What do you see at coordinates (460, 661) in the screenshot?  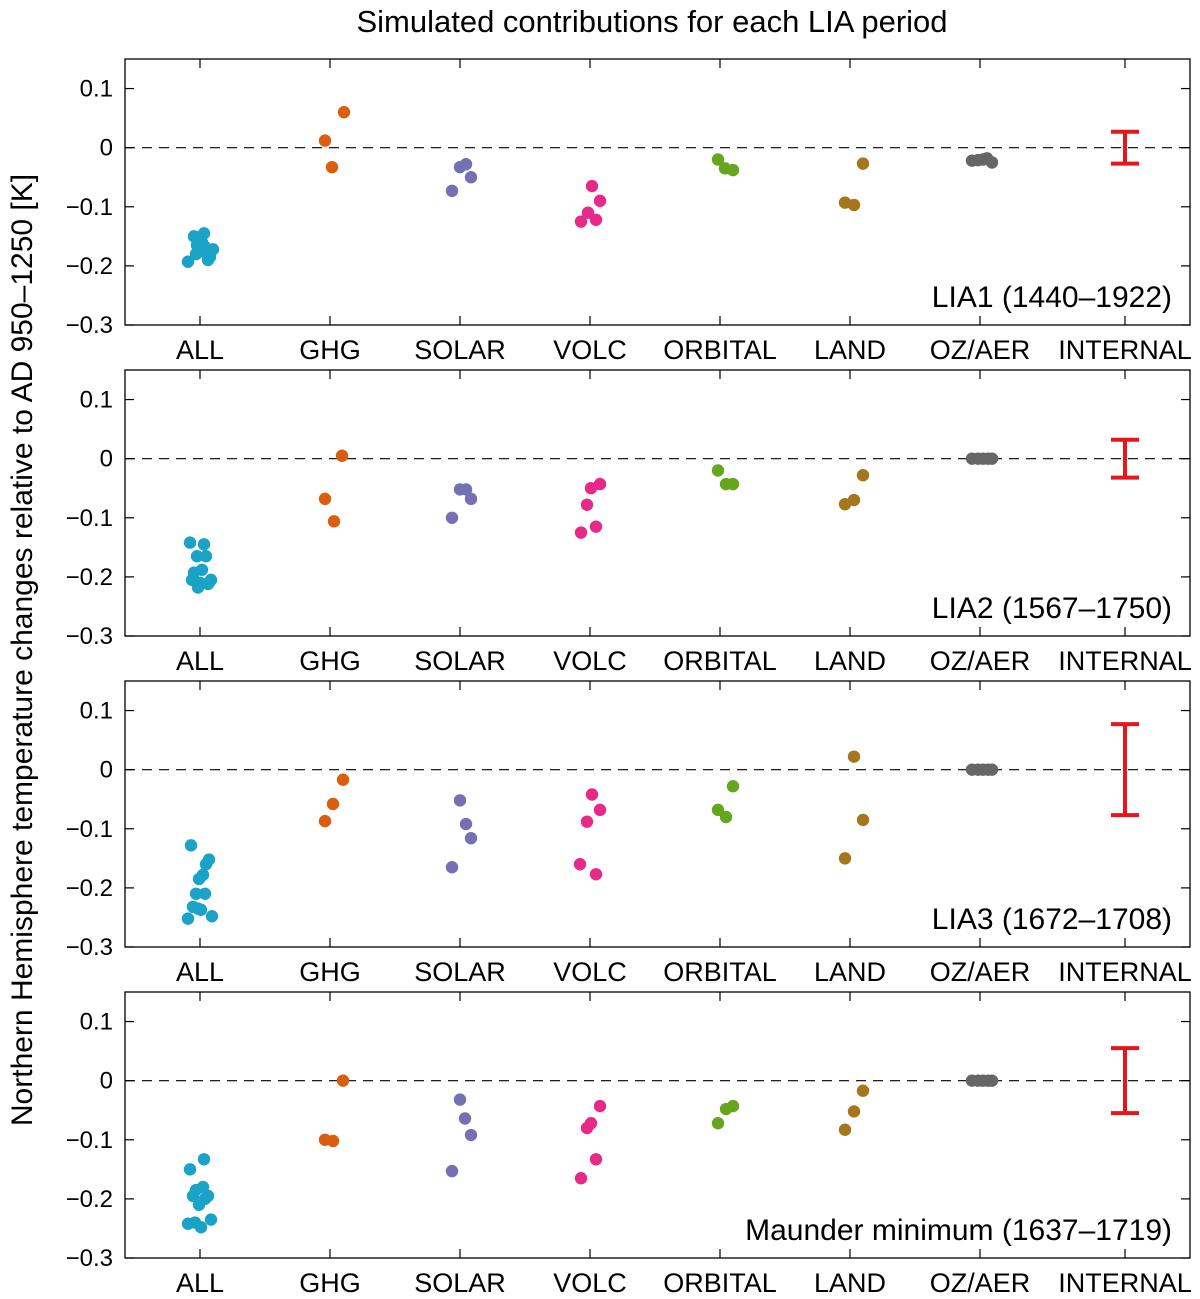 I see `x-tick-label-solar: SOLAR` at bounding box center [460, 661].